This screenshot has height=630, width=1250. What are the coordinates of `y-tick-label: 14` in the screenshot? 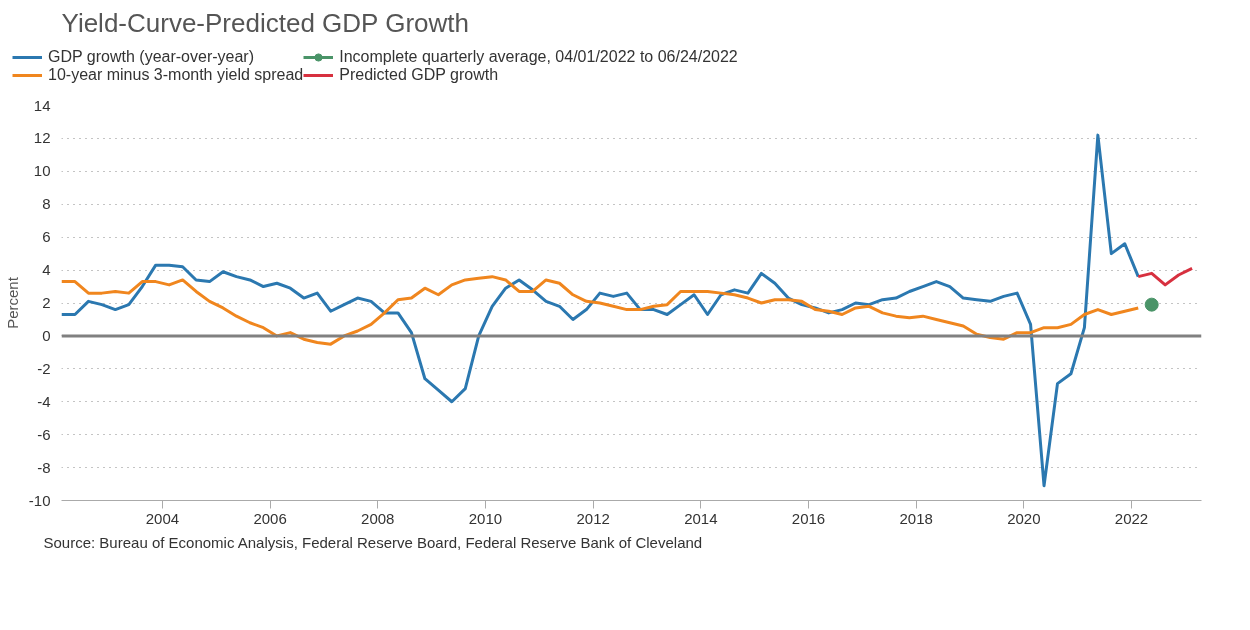 It's located at (42, 105).